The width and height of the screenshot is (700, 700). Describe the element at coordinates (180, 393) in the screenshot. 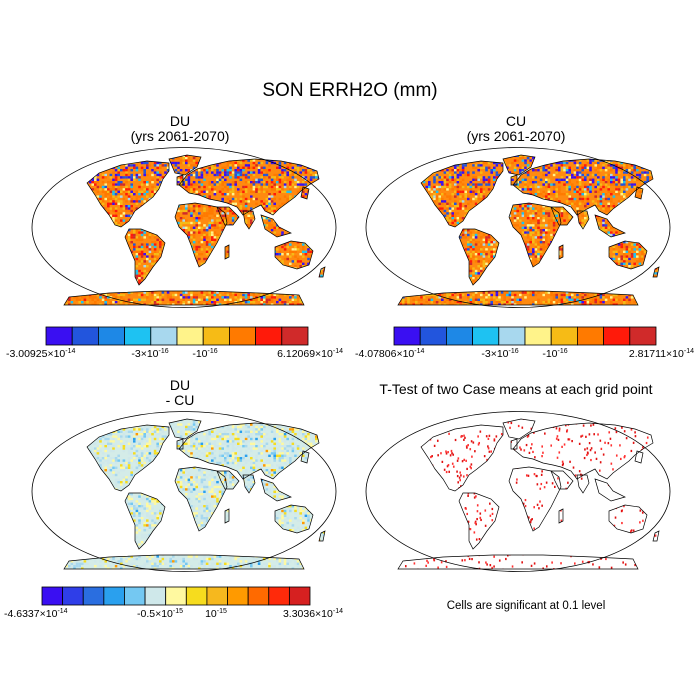

I see `panel-title-diff: DU - CU` at that location.